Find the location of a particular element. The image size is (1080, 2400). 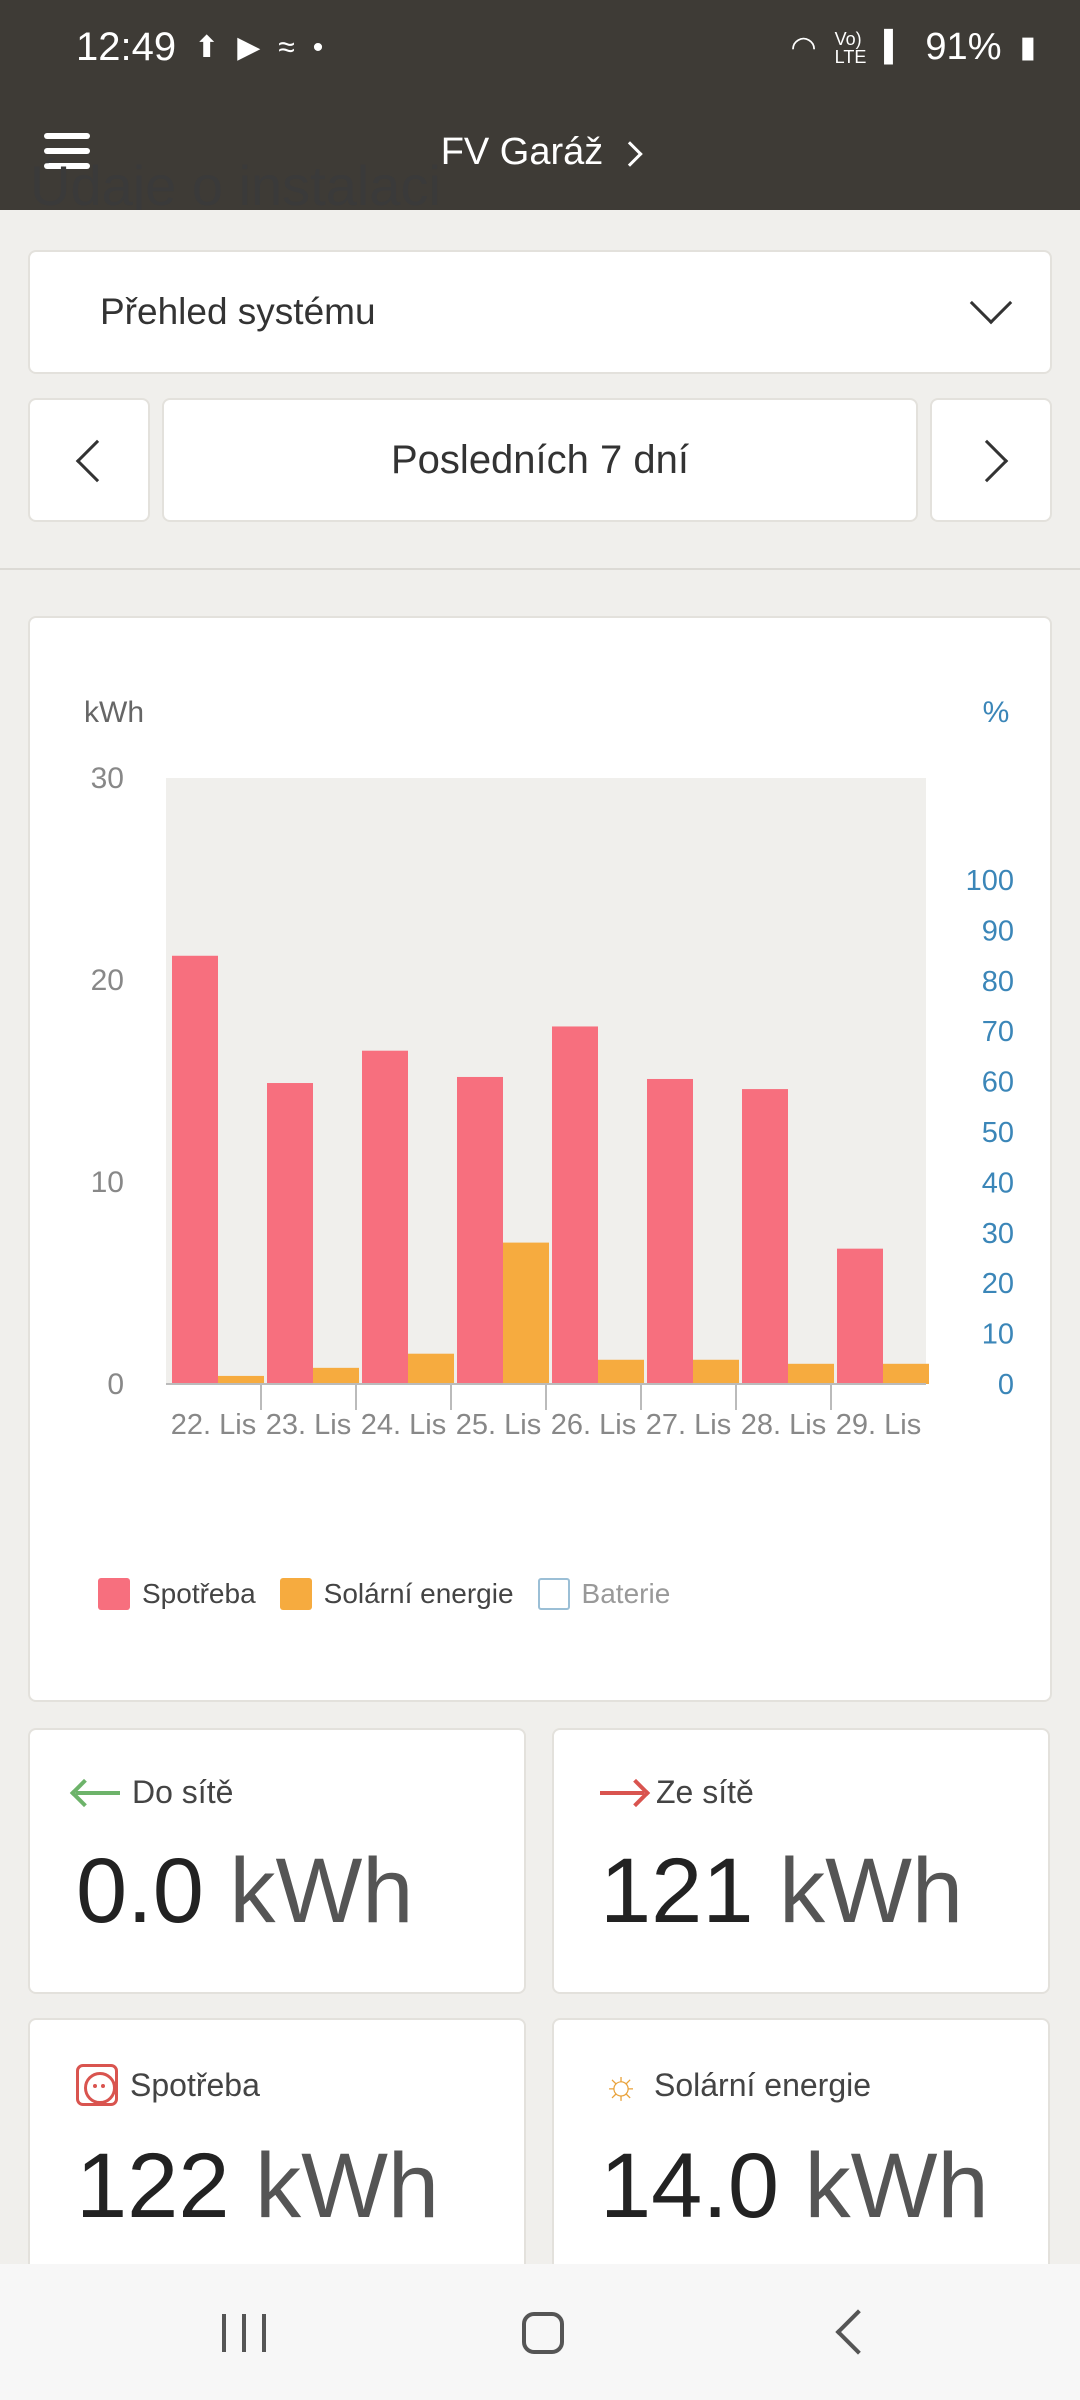

arrow-left-icon is located at coordinates (98, 1792).